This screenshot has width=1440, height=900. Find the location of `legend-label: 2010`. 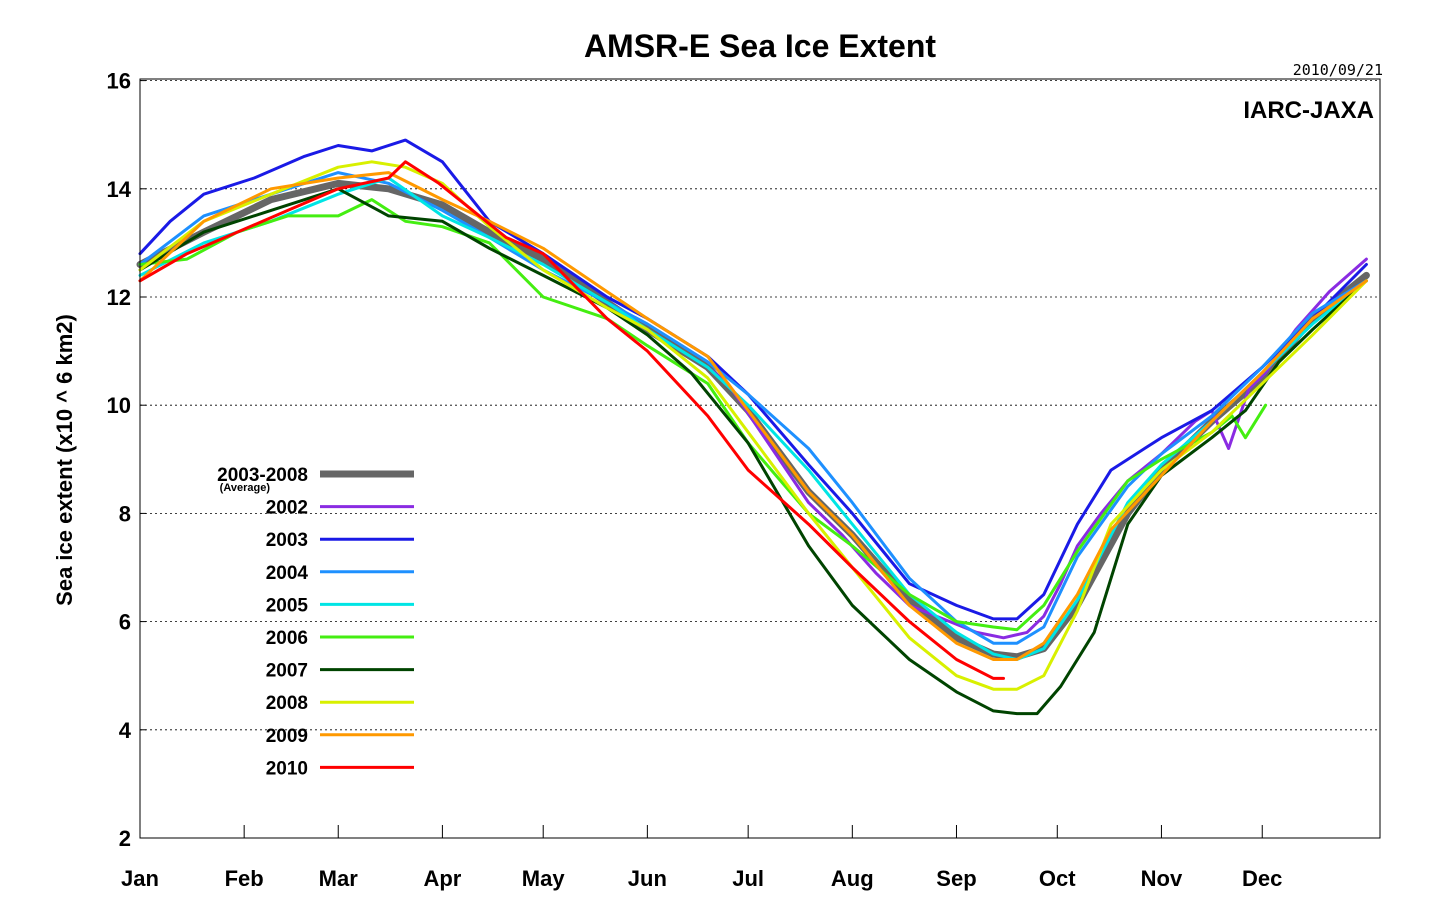

legend-label: 2010 is located at coordinates (287, 768).